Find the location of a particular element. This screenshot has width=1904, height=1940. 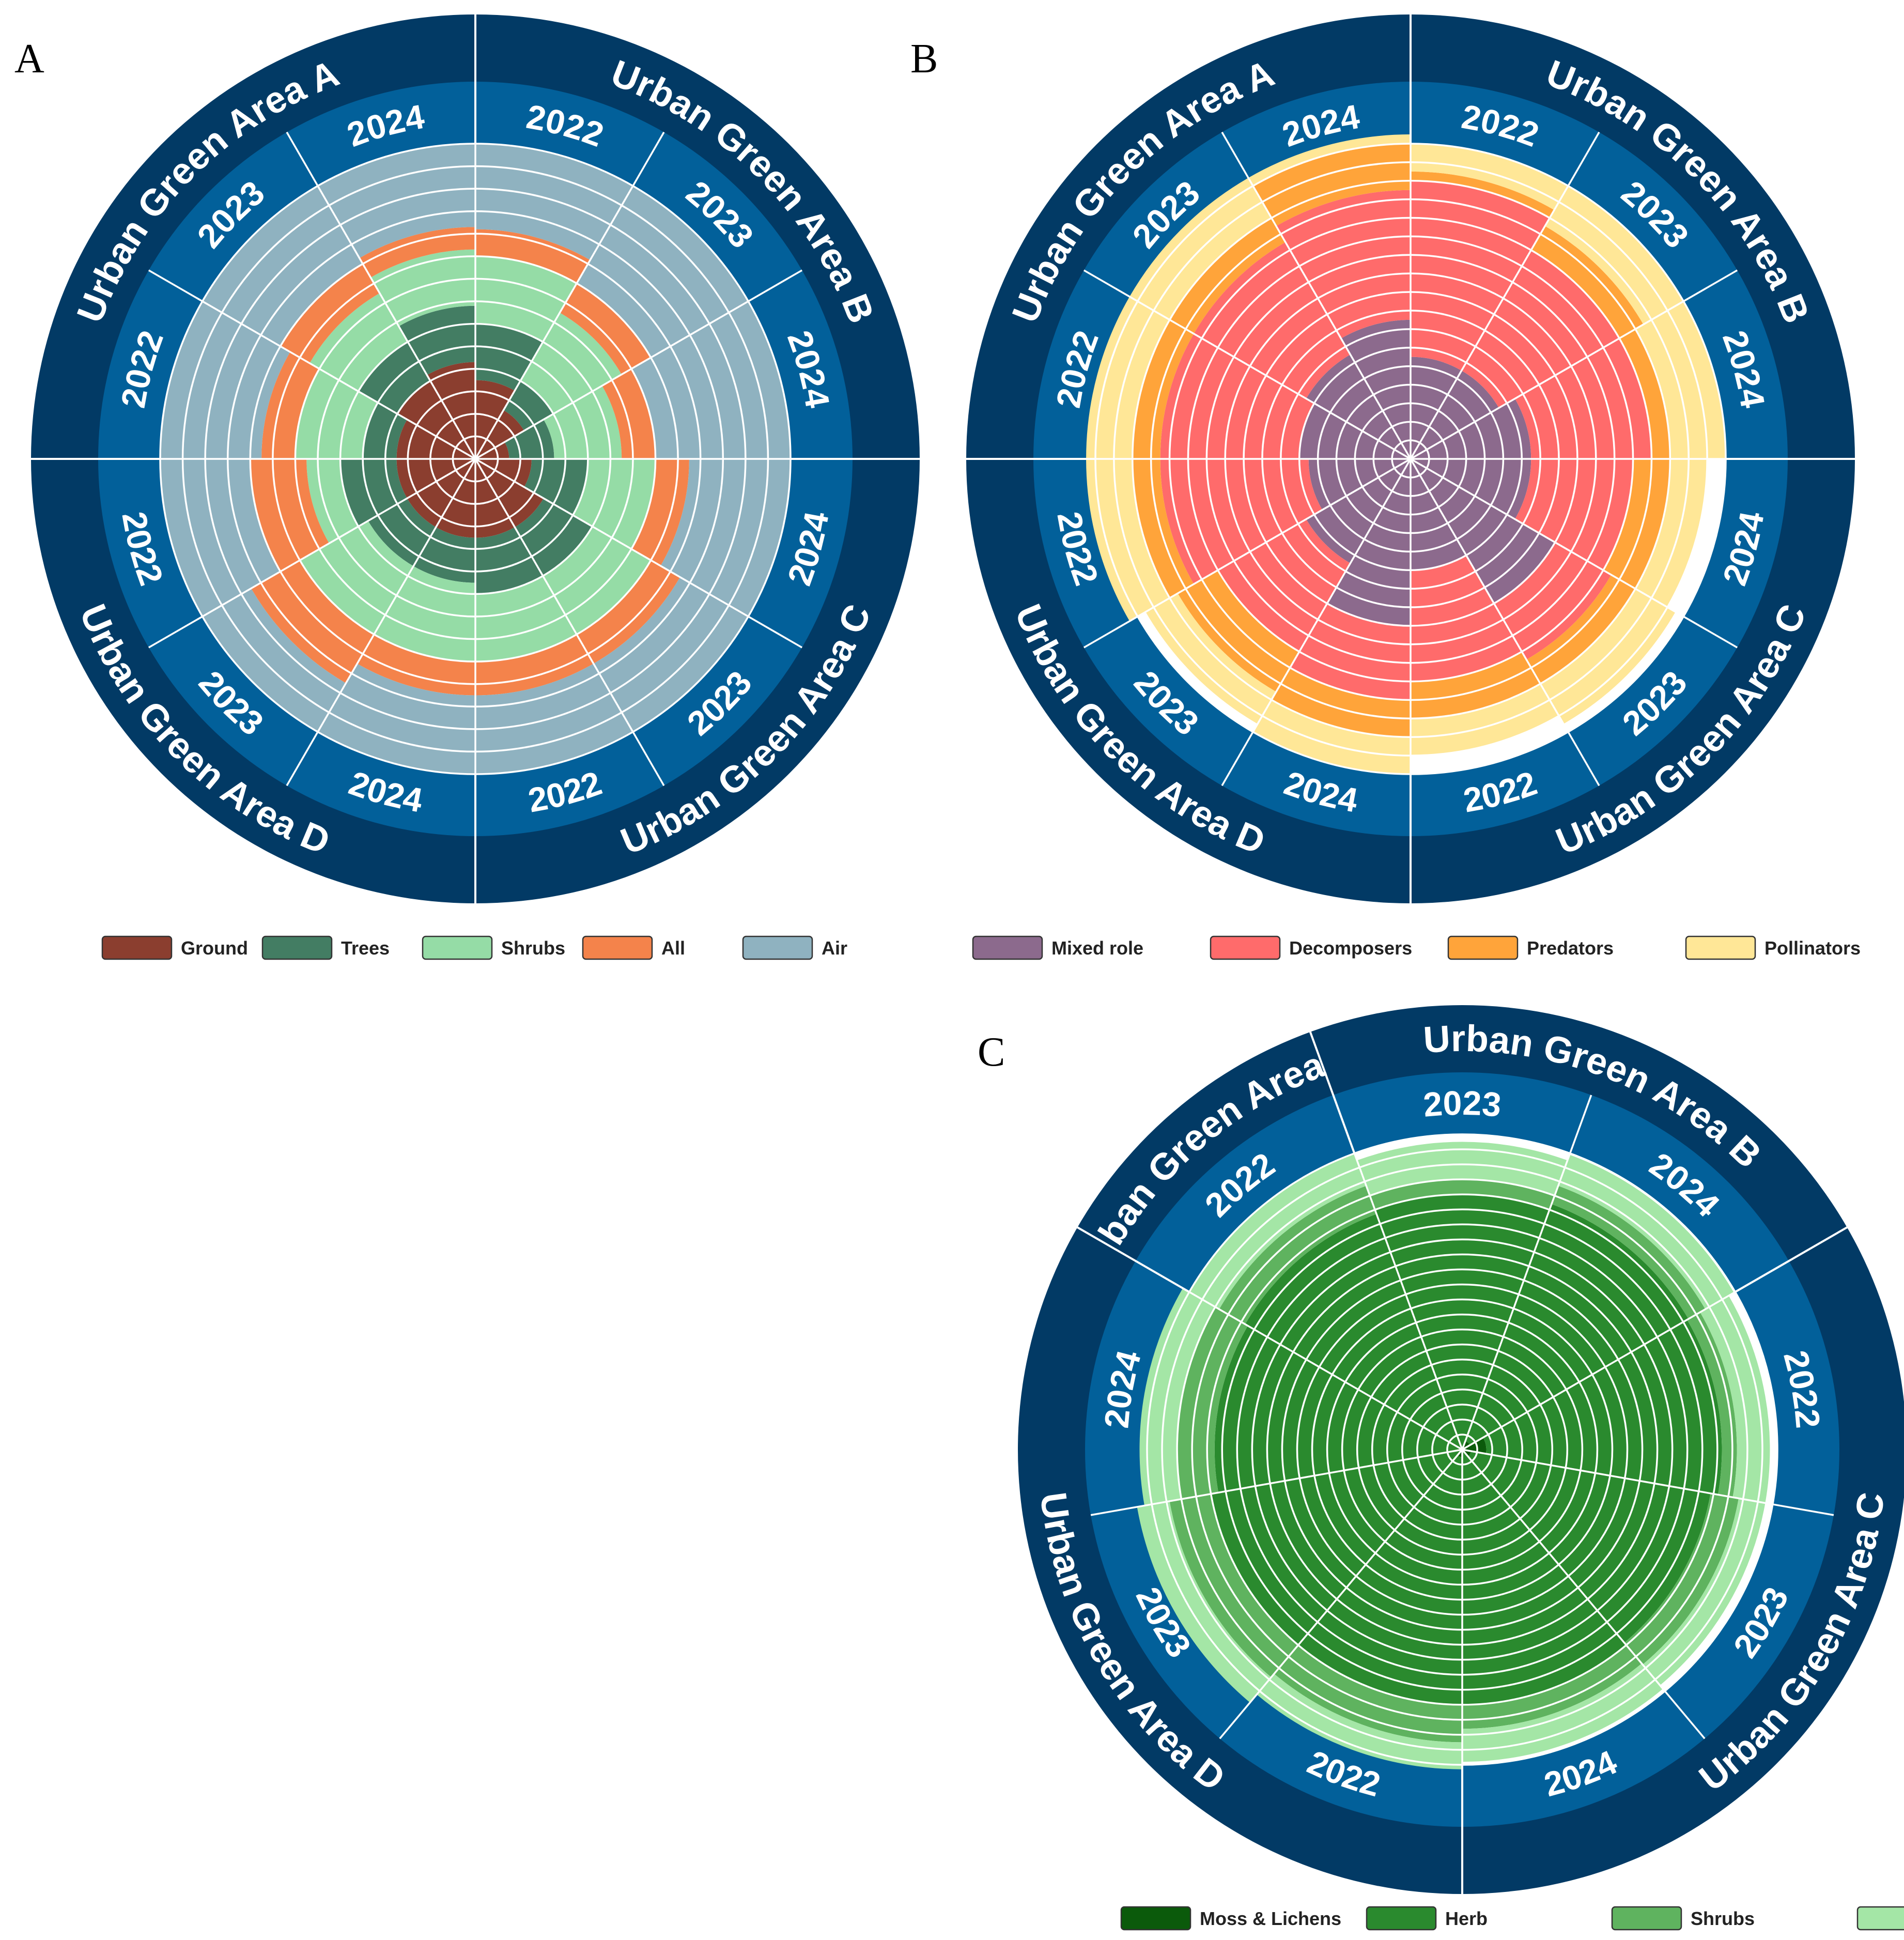

bar-trees-urban-green-area-b-2023 is located at coordinates (528, 406).